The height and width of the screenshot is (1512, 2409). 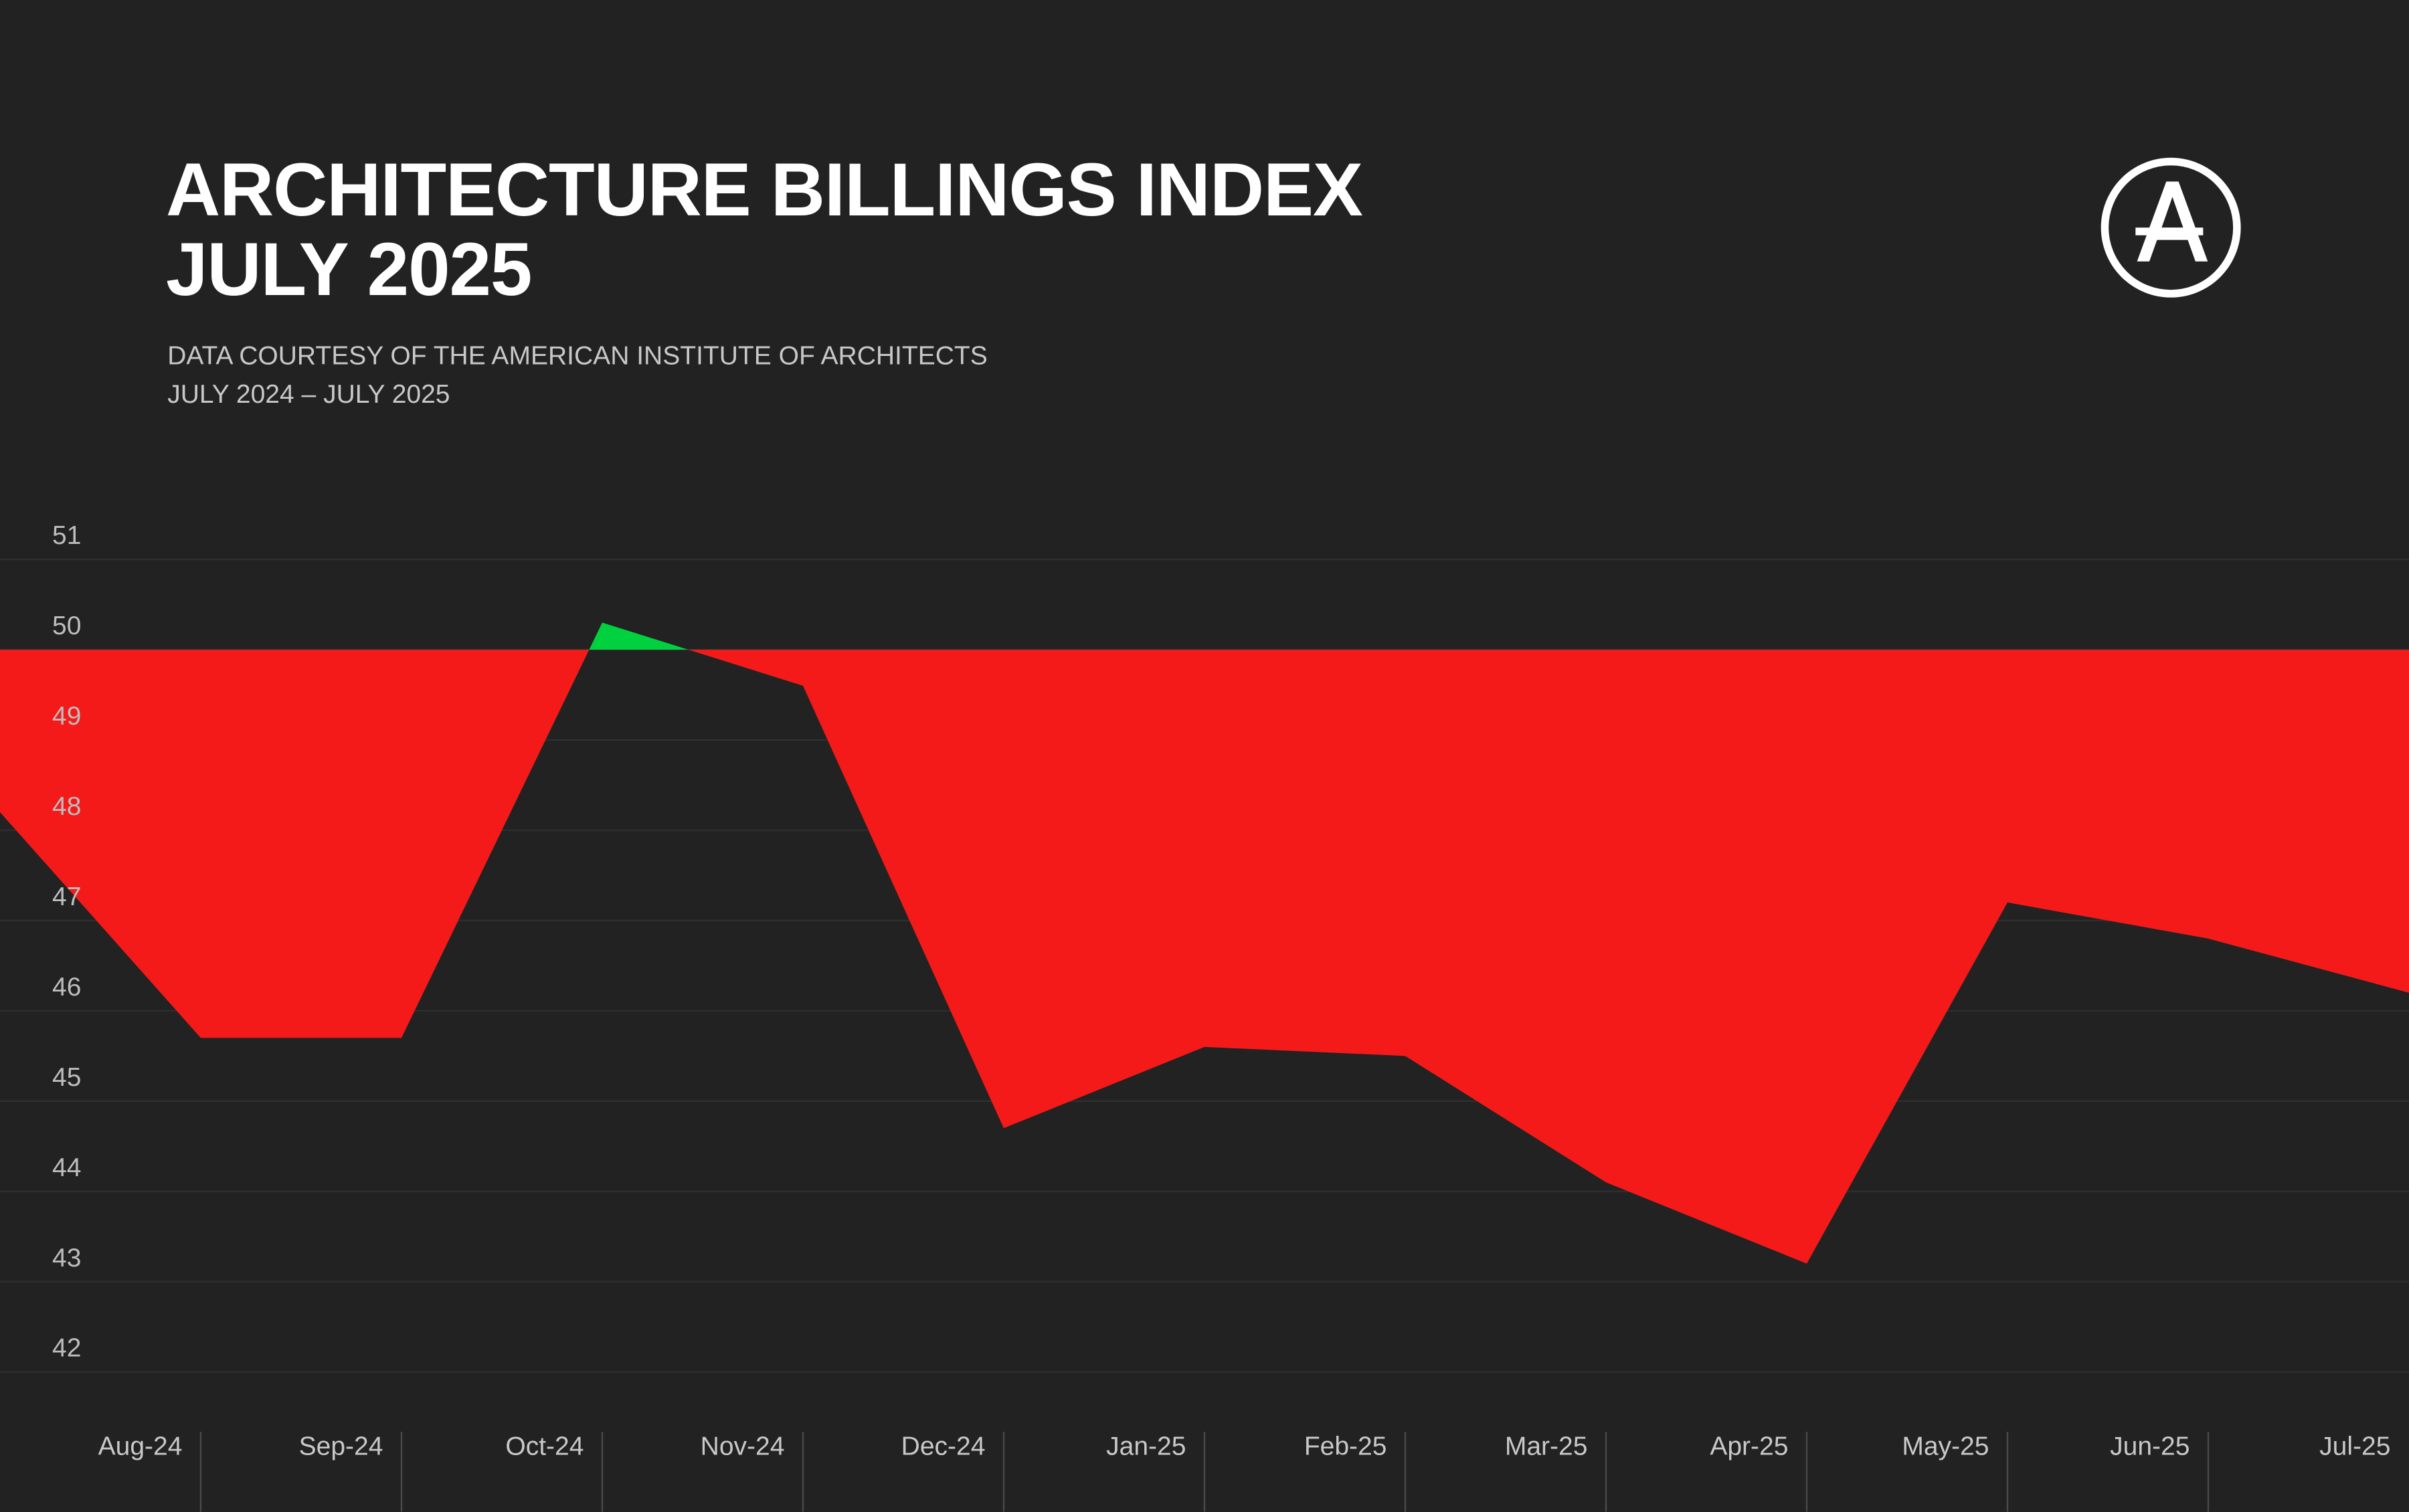 What do you see at coordinates (66, 625) in the screenshot?
I see `y-tick-label: 50` at bounding box center [66, 625].